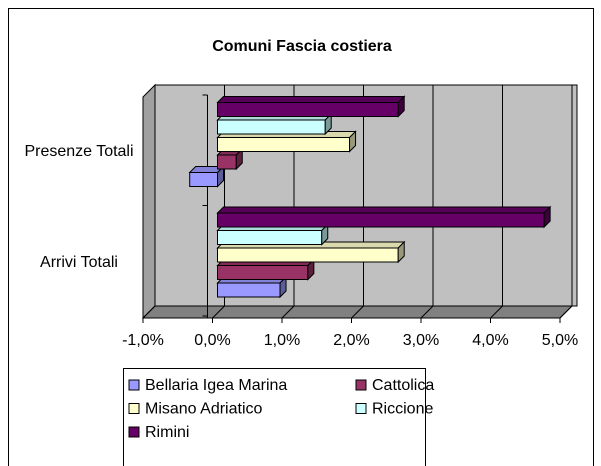 The image size is (601, 466). What do you see at coordinates (560, 340) in the screenshot?
I see `x-tick-label: 5,0%` at bounding box center [560, 340].